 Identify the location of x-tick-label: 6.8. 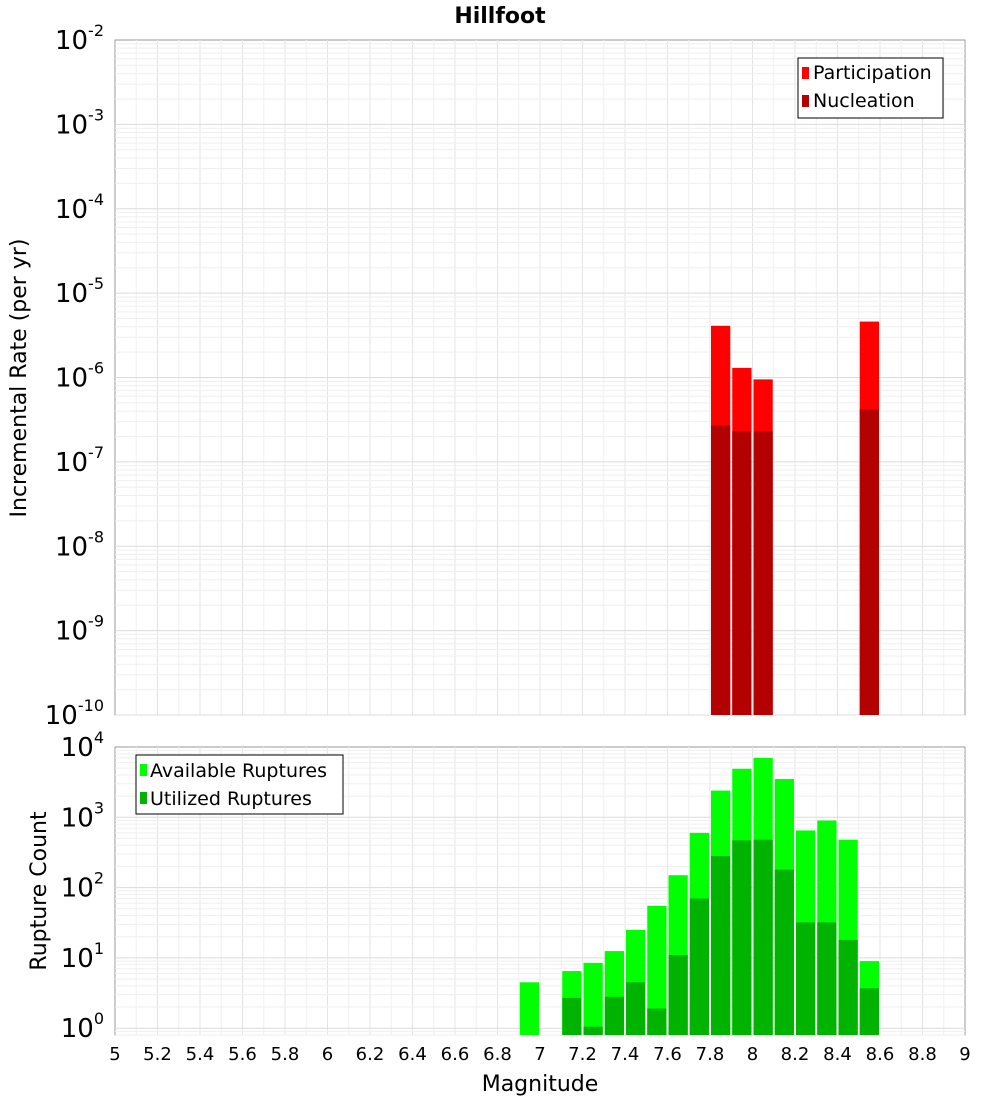
(497, 1054).